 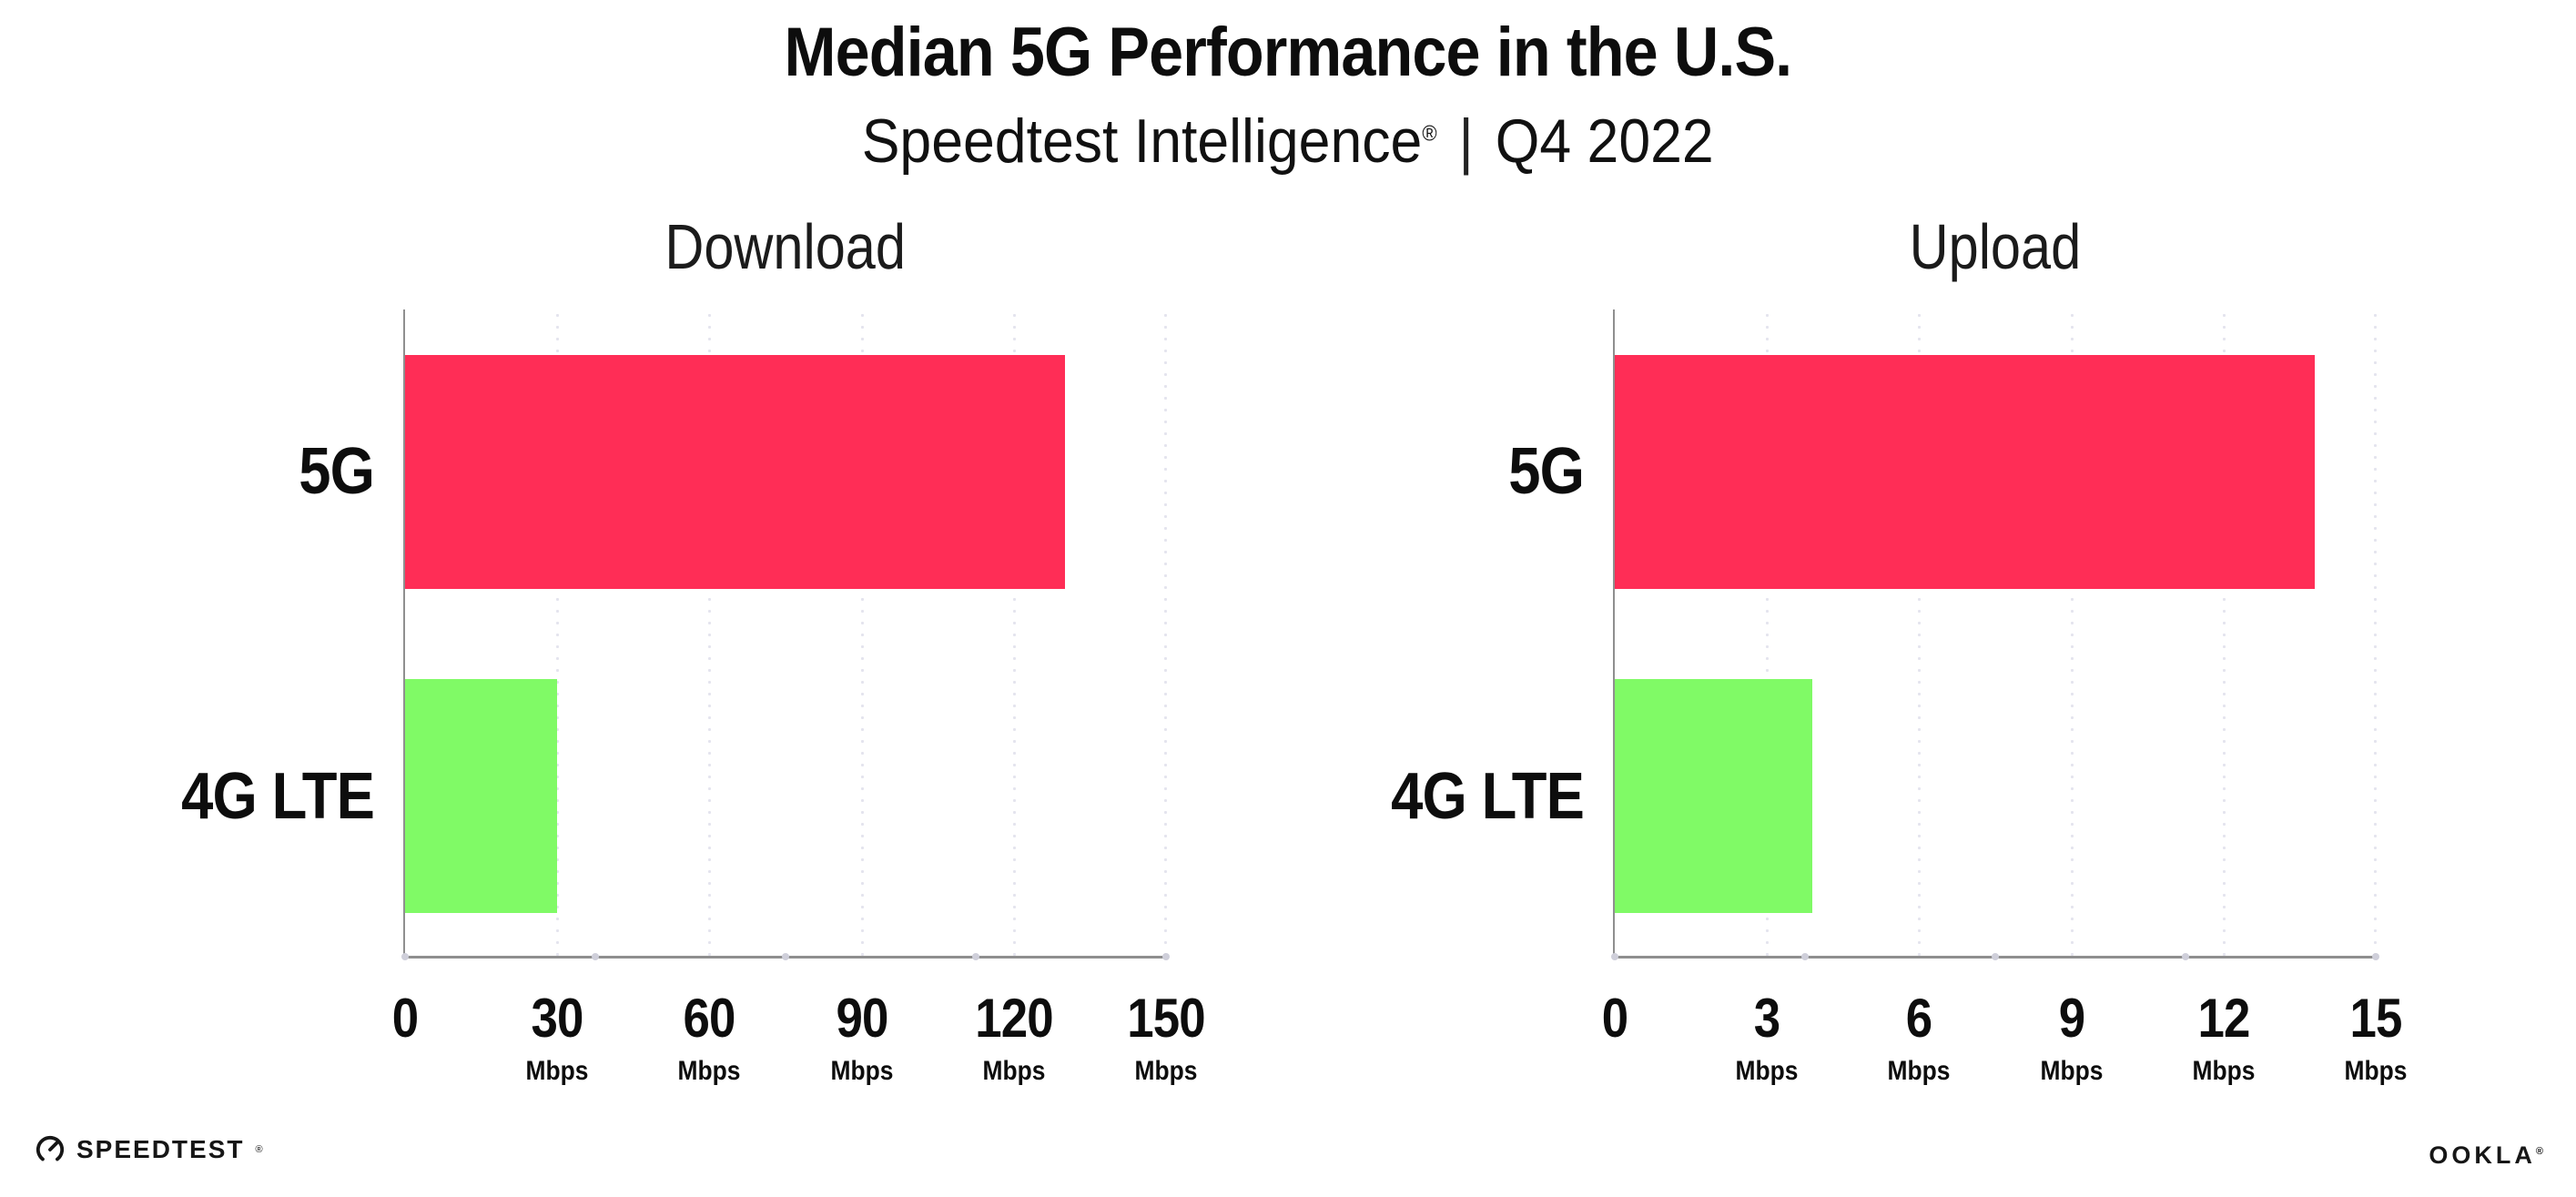 I want to click on x-tick: 6 Mbps, so click(x=1919, y=1037).